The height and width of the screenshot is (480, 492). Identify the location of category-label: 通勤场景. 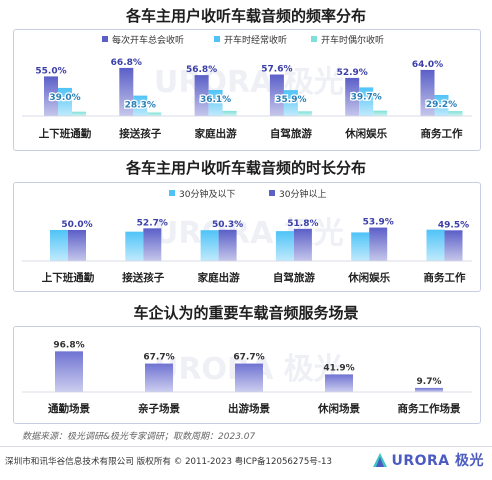
(69, 408).